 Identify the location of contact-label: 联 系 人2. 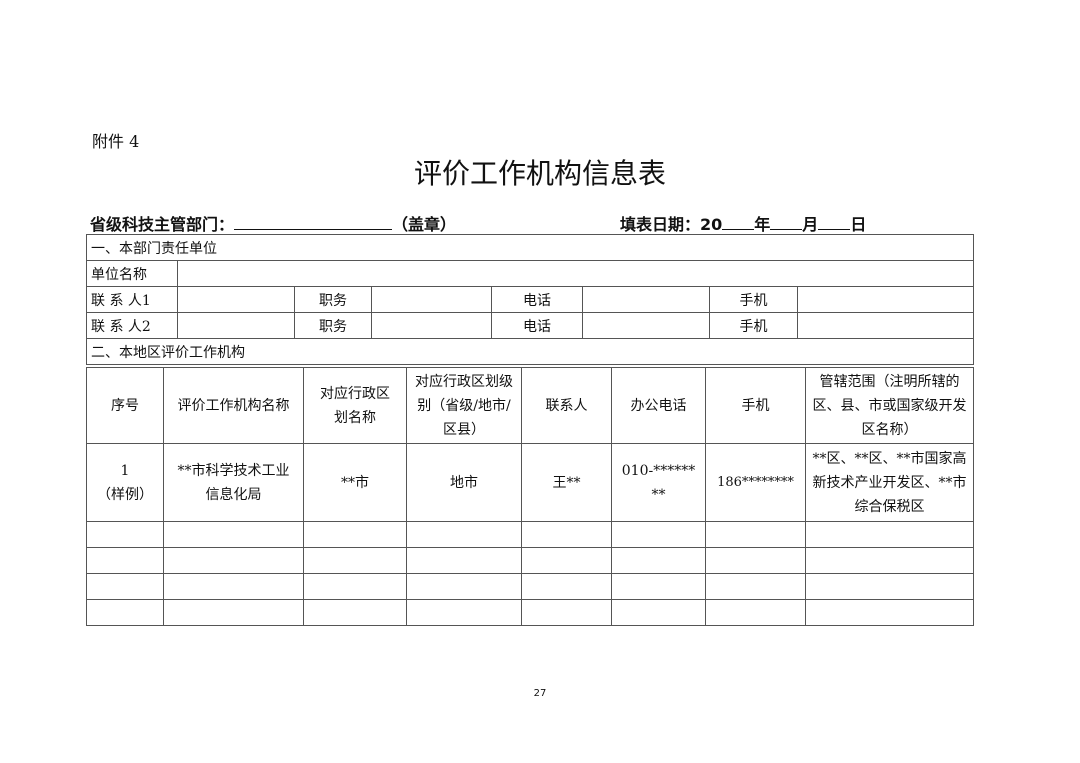
(132, 325).